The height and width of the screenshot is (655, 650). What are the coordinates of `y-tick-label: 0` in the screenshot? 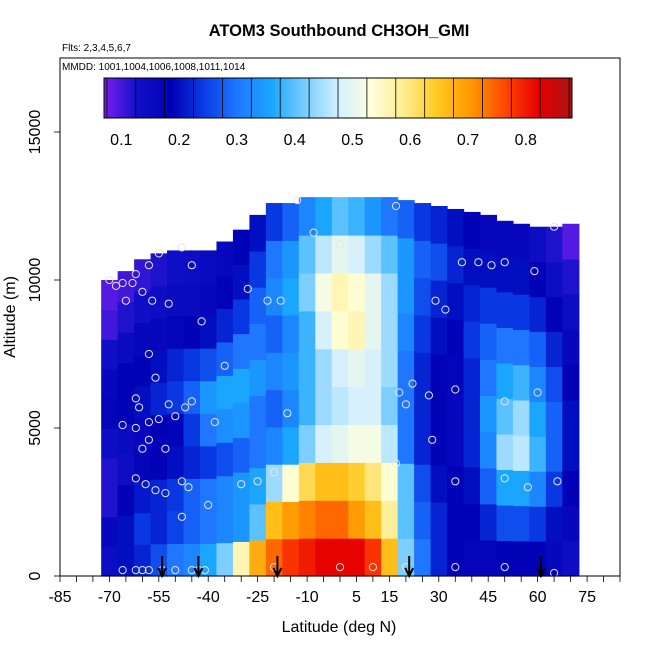 It's located at (35, 575).